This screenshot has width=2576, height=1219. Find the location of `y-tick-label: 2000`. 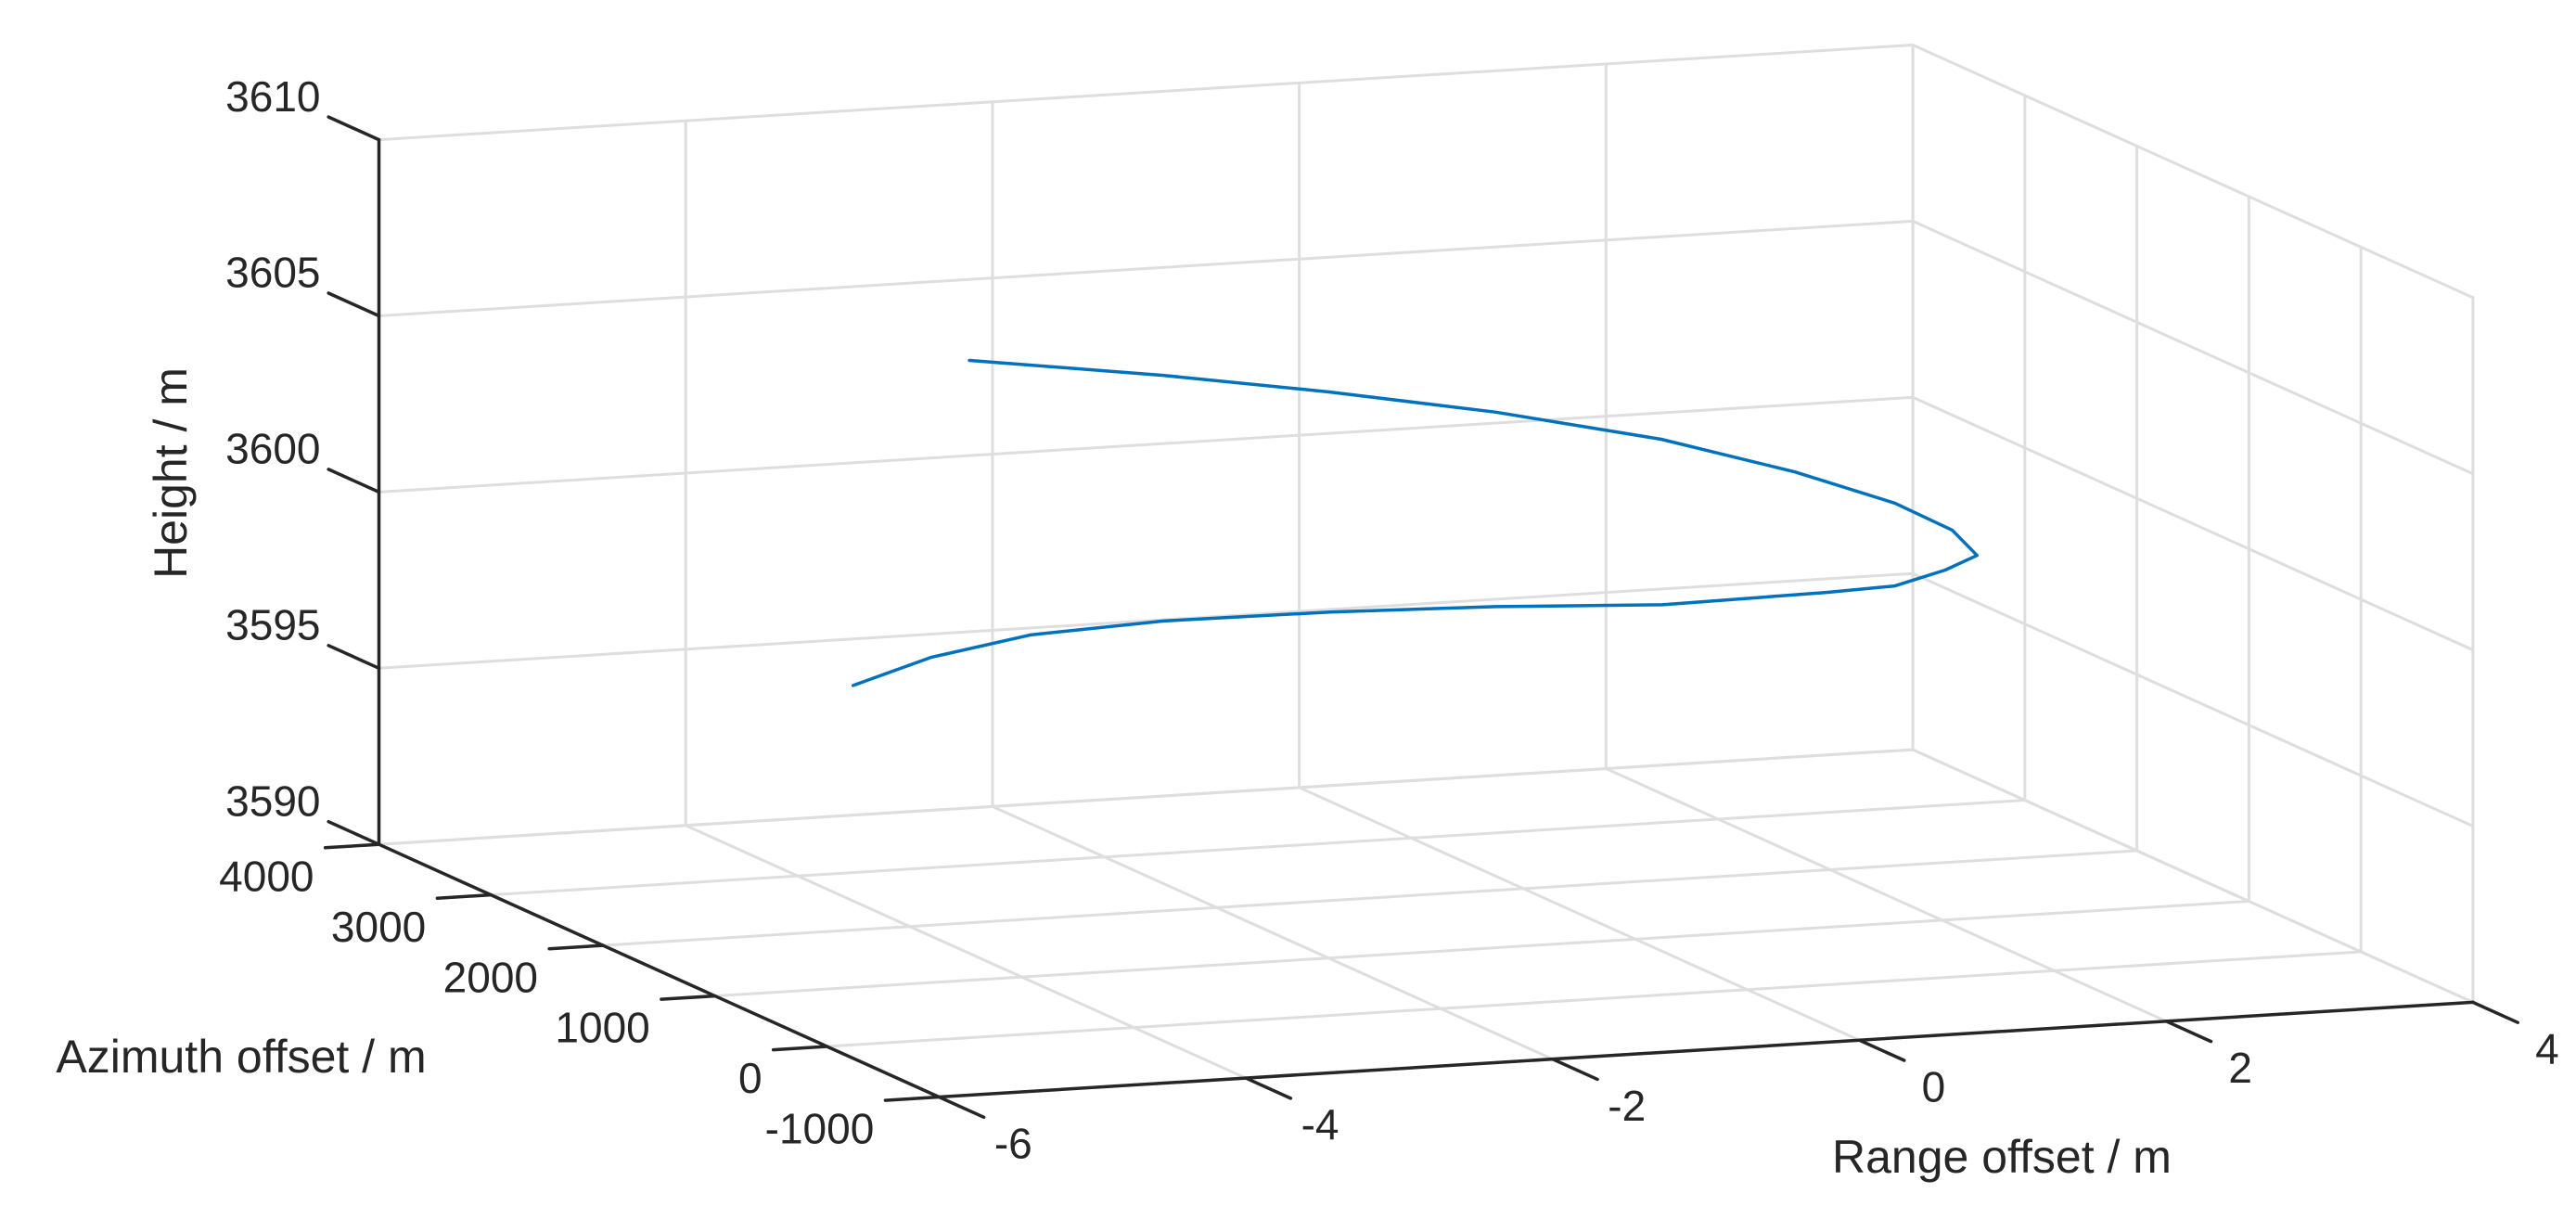

y-tick-label: 2000 is located at coordinates (490, 977).